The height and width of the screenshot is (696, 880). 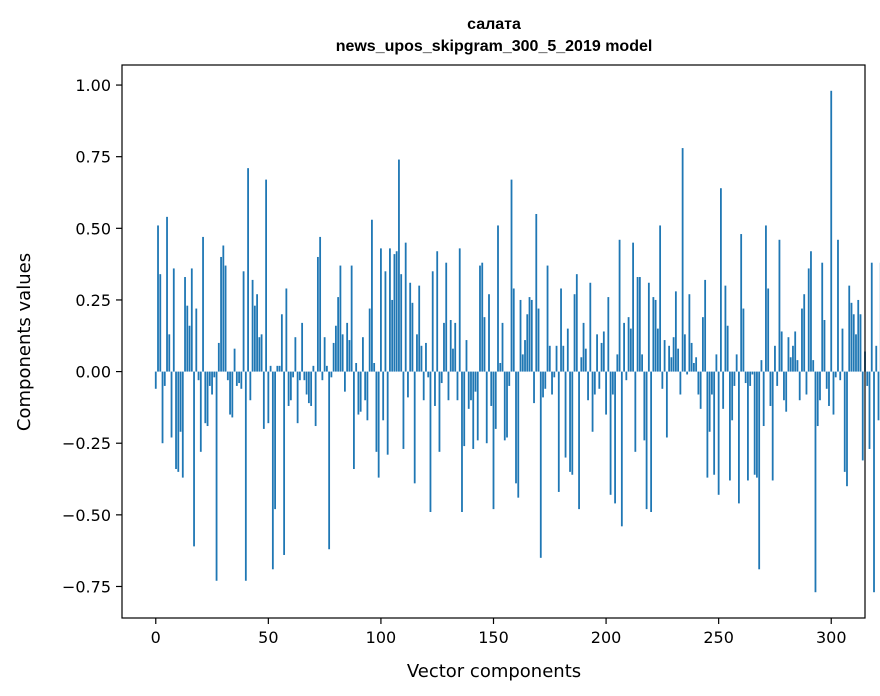 What do you see at coordinates (93, 372) in the screenshot?
I see `y-tick-label: 0.00` at bounding box center [93, 372].